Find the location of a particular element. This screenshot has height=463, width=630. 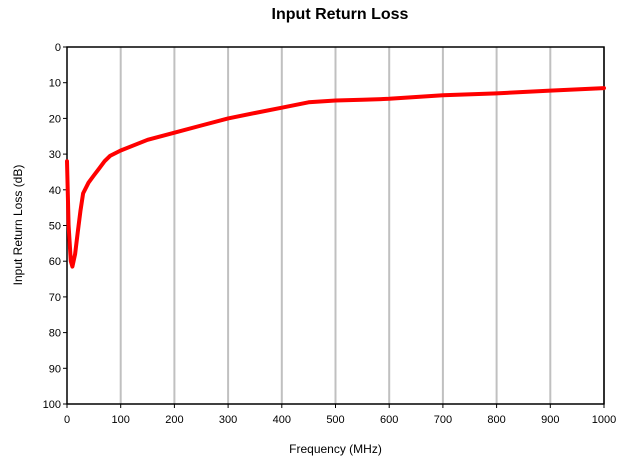

y-tick-label: 60 is located at coordinates (55, 262).